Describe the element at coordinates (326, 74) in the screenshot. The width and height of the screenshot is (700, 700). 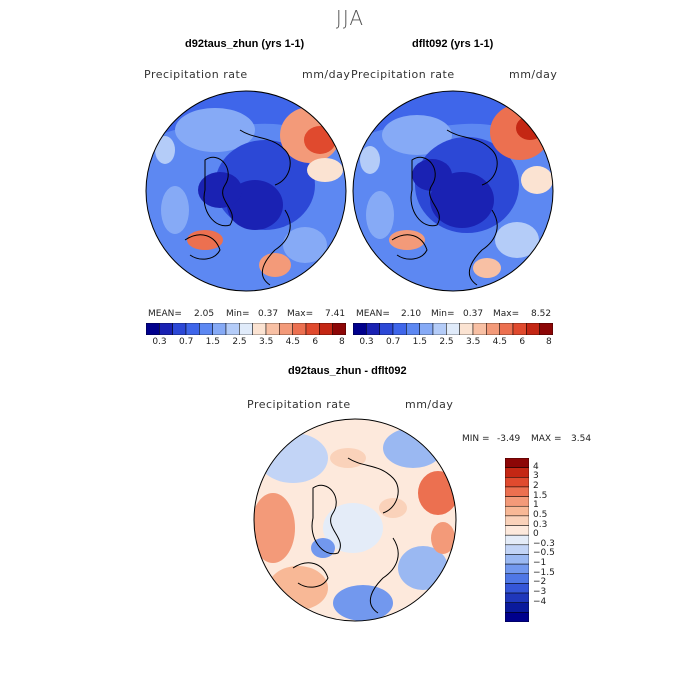
I see `panel1-units-label: mm/day` at that location.